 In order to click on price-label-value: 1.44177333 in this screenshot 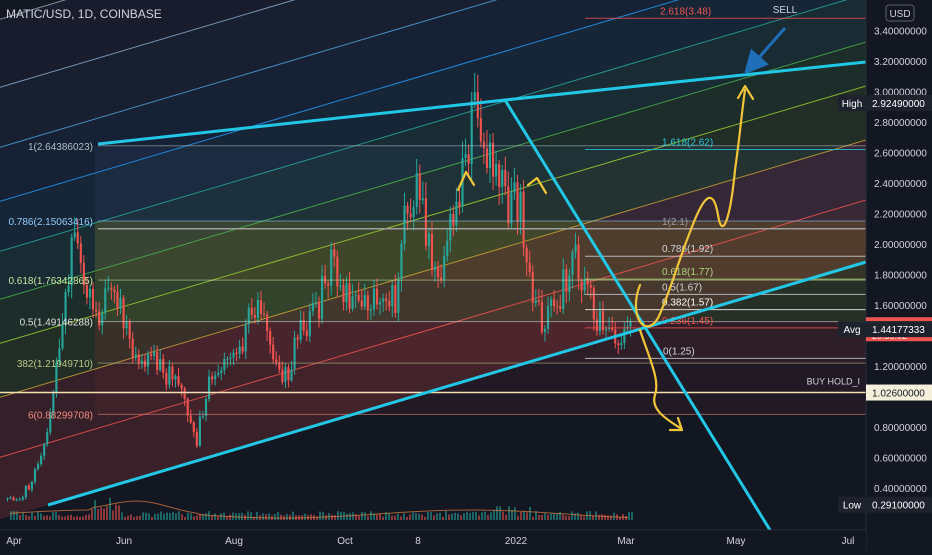, I will do `click(898, 330)`.